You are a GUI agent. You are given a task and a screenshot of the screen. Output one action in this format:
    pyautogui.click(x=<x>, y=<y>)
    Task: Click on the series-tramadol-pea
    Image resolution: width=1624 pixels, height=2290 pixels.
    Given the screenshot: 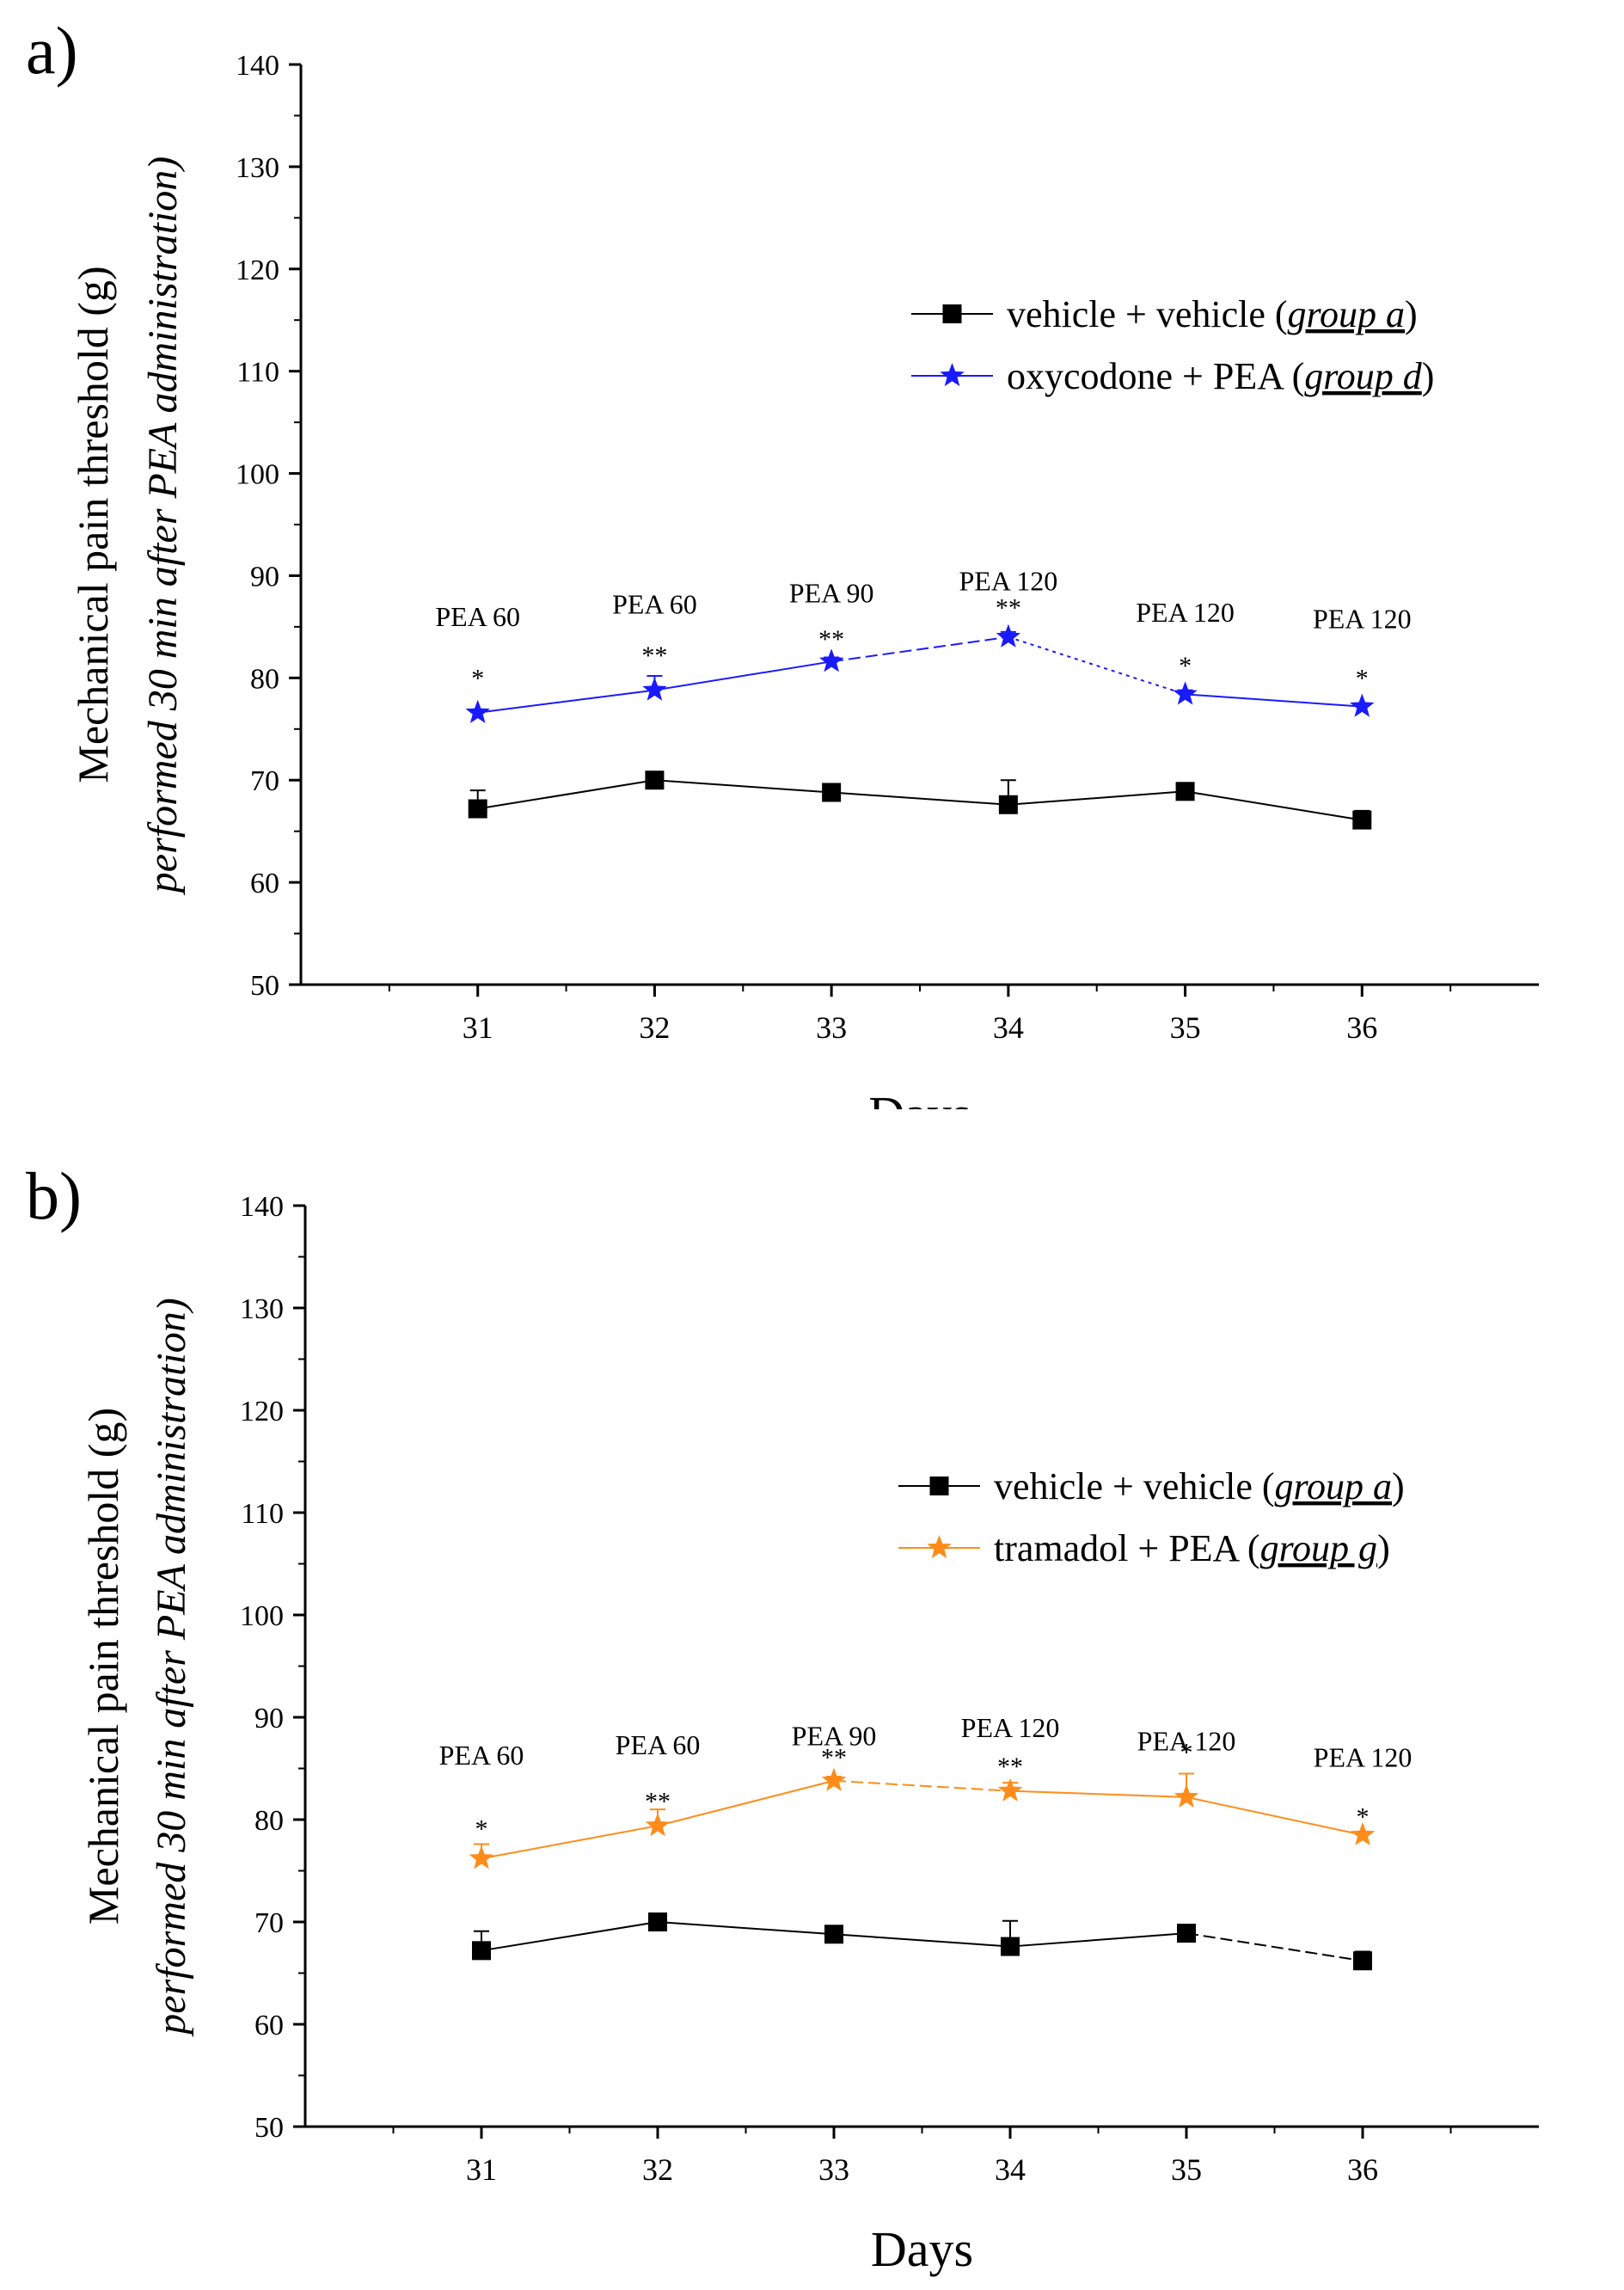 What is the action you would take?
    pyautogui.click(x=922, y=1818)
    